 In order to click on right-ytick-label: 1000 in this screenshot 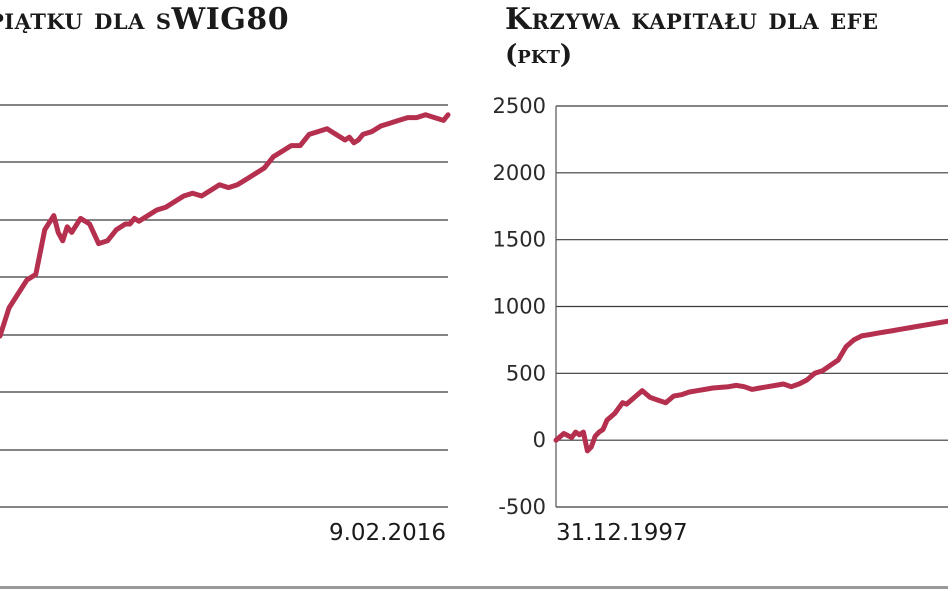, I will do `click(519, 307)`.